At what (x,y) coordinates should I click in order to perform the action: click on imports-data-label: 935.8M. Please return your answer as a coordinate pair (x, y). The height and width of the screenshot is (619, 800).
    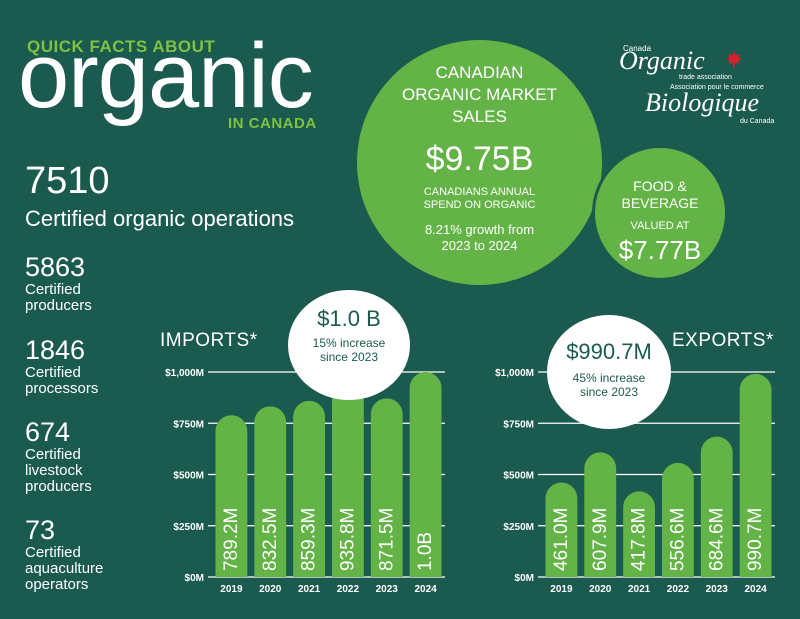
    Looking at the image, I should click on (347, 539).